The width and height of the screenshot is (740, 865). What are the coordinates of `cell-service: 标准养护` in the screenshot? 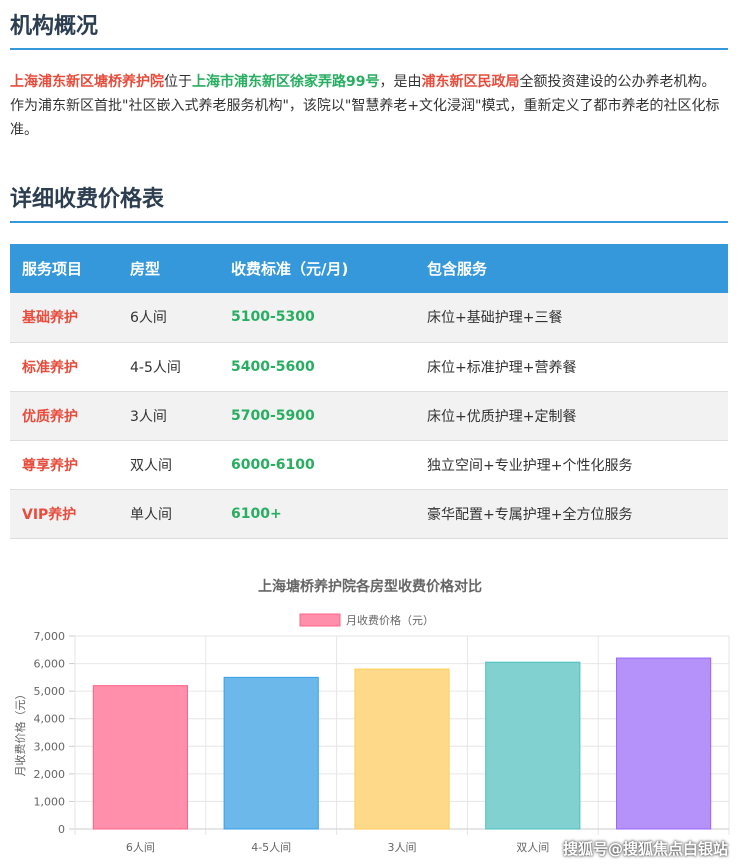 It's located at (50, 367).